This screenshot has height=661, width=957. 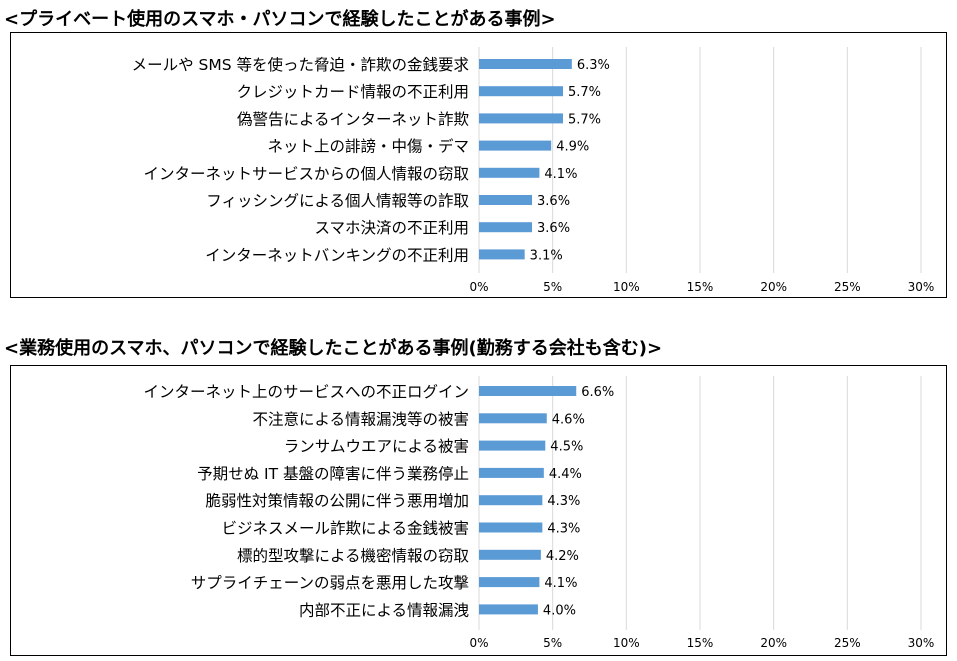 What do you see at coordinates (384, 610) in the screenshot?
I see `category-label: 内部不正による情報漏洩` at bounding box center [384, 610].